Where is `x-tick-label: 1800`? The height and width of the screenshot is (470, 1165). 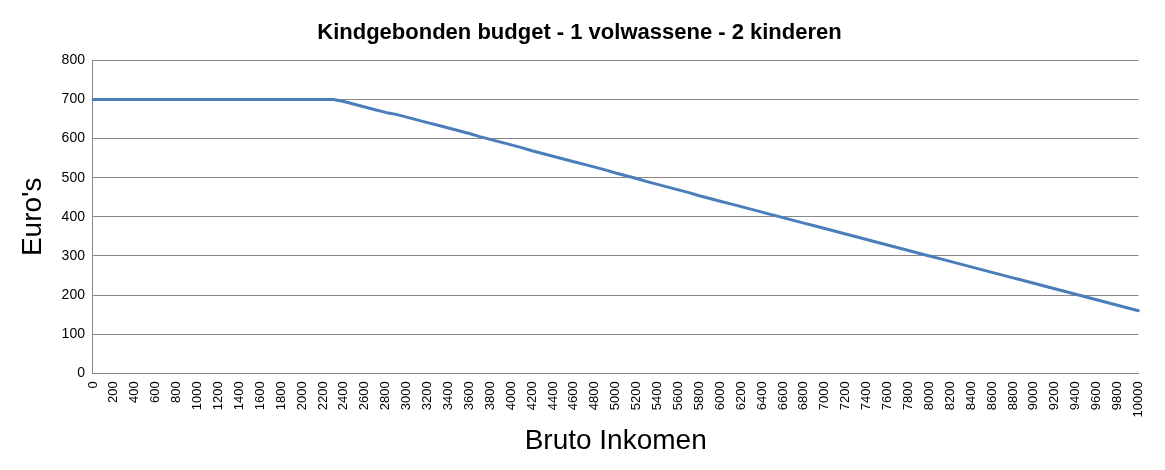 x-tick-label: 1800 is located at coordinates (280, 396).